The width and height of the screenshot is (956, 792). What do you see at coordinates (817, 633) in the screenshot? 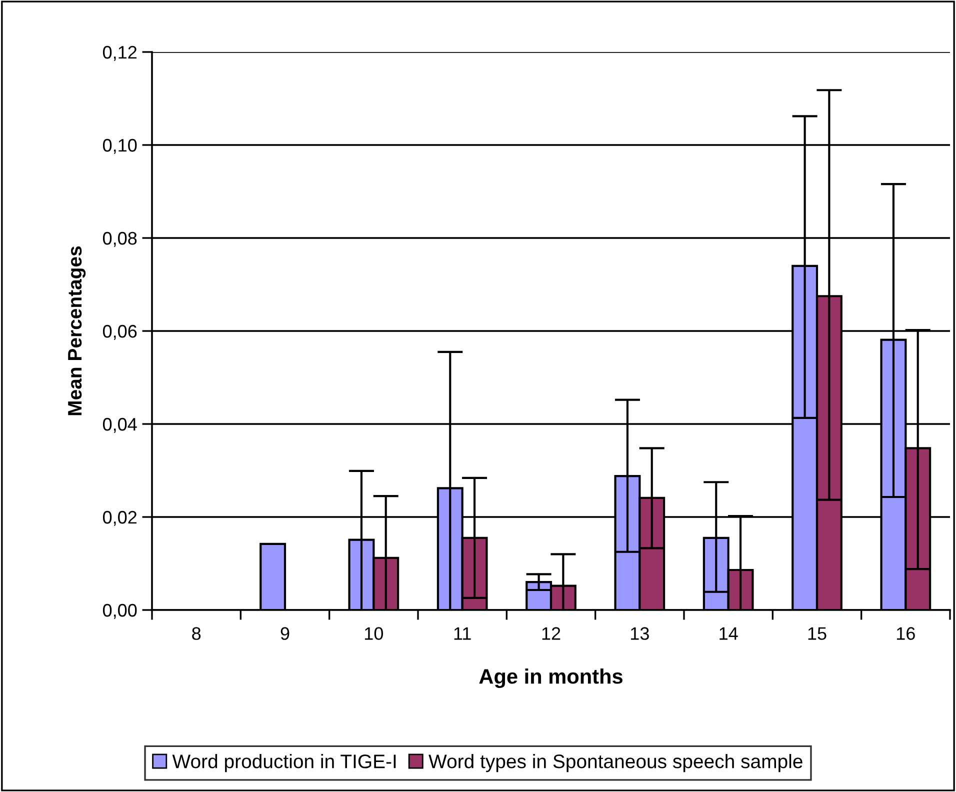
I see `x-tick-label: 15` at bounding box center [817, 633].